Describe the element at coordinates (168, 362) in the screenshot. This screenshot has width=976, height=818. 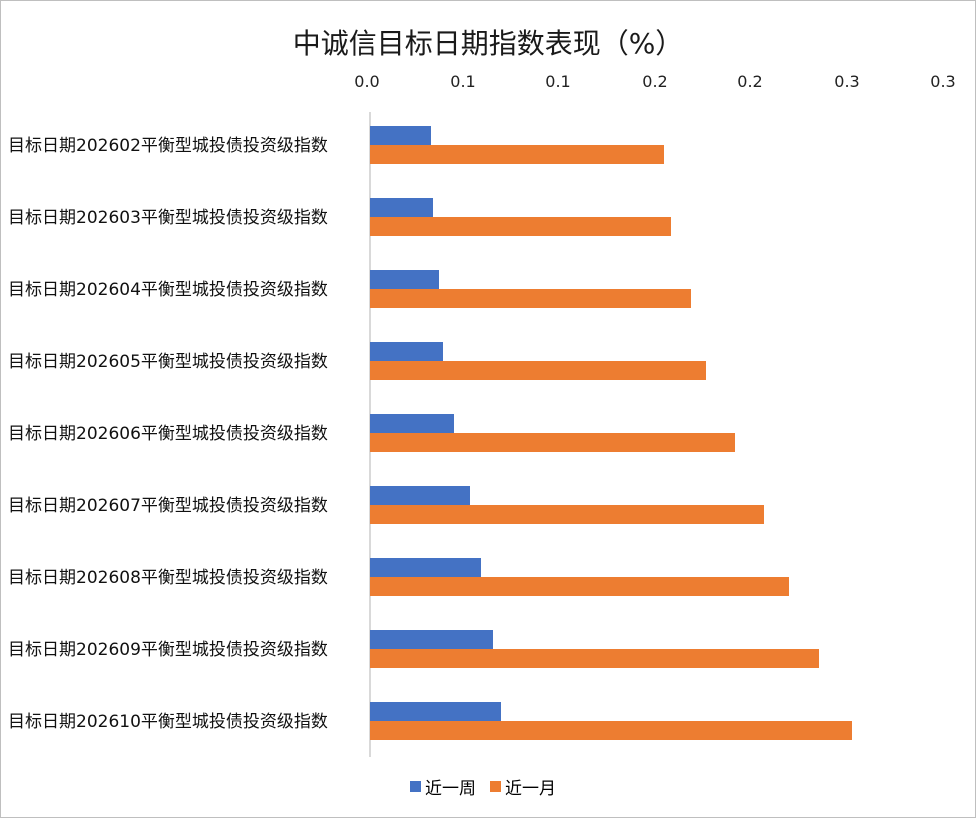
I see `category-label: 目标日期202605平衡型城投债投资级指数` at that location.